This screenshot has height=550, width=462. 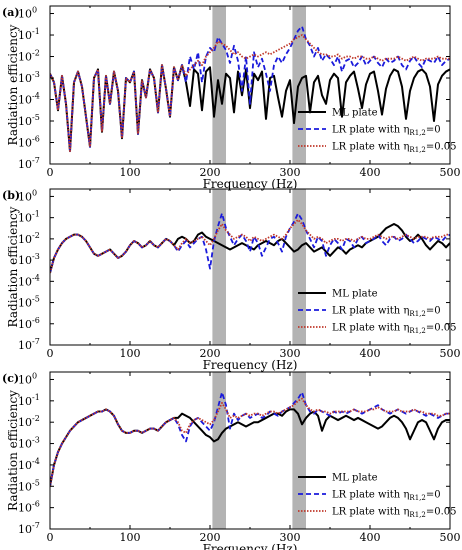 I want to click on panel-label: (c), so click(x=10, y=378).